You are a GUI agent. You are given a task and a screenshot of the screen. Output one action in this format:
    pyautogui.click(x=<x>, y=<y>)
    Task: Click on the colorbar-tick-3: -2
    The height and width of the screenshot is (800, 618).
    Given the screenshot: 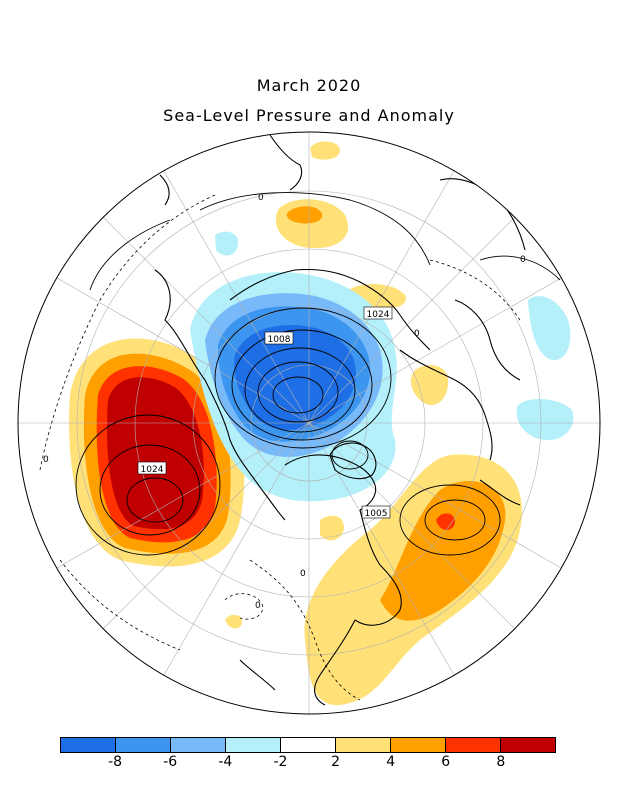 What is the action you would take?
    pyautogui.click(x=280, y=762)
    